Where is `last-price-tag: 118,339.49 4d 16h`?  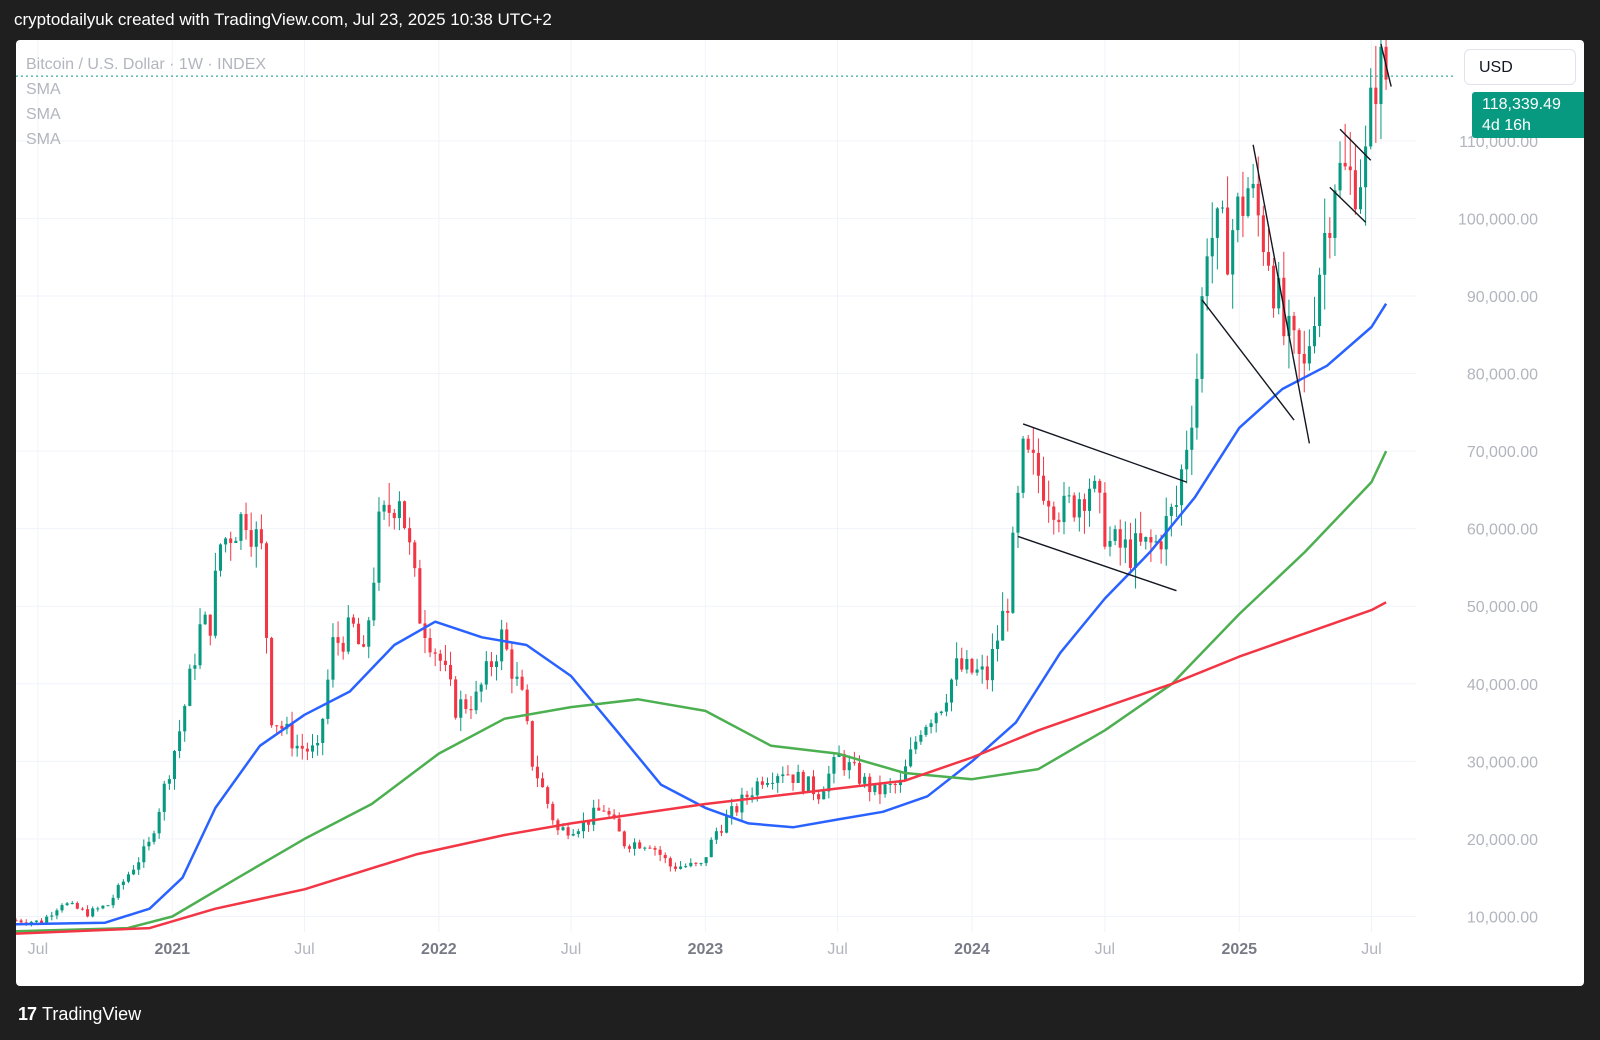 last-price-tag: 118,339.49 4d 16h is located at coordinates (1528, 115).